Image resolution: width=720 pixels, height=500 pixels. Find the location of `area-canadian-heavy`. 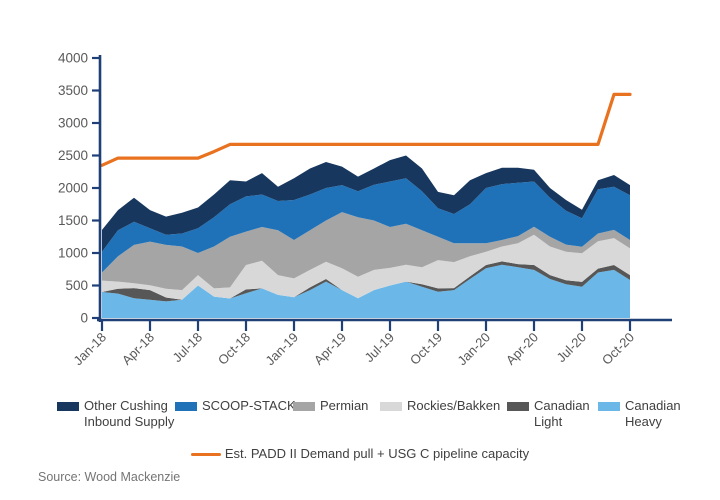

area-canadian-heavy is located at coordinates (366, 291).